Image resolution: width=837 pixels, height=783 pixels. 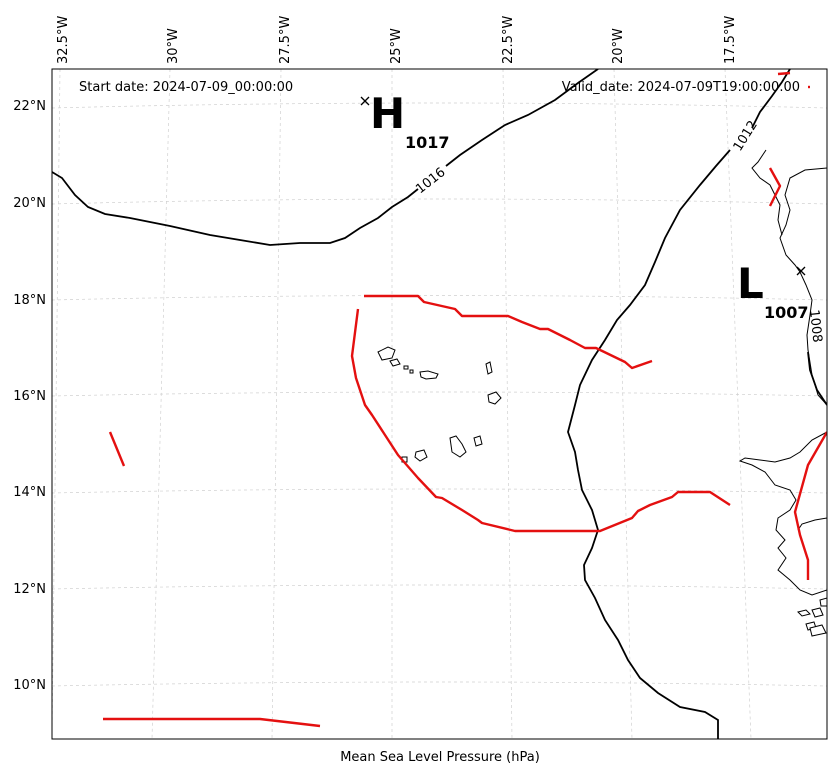 I want to click on lon-tick-label: 30°W, so click(x=173, y=46).